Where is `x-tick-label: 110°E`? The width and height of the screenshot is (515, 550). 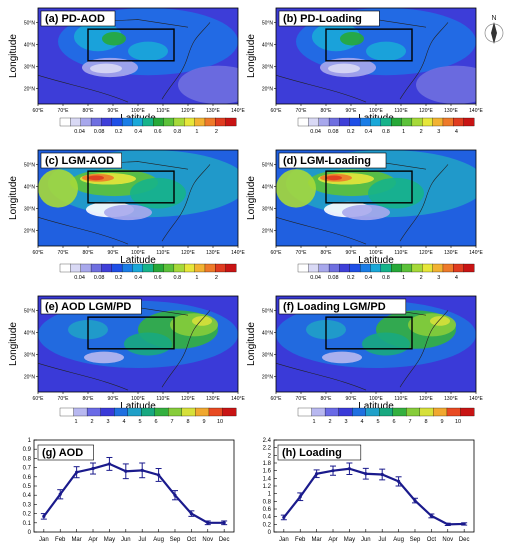 x-tick-label: 110°E is located at coordinates (163, 111).